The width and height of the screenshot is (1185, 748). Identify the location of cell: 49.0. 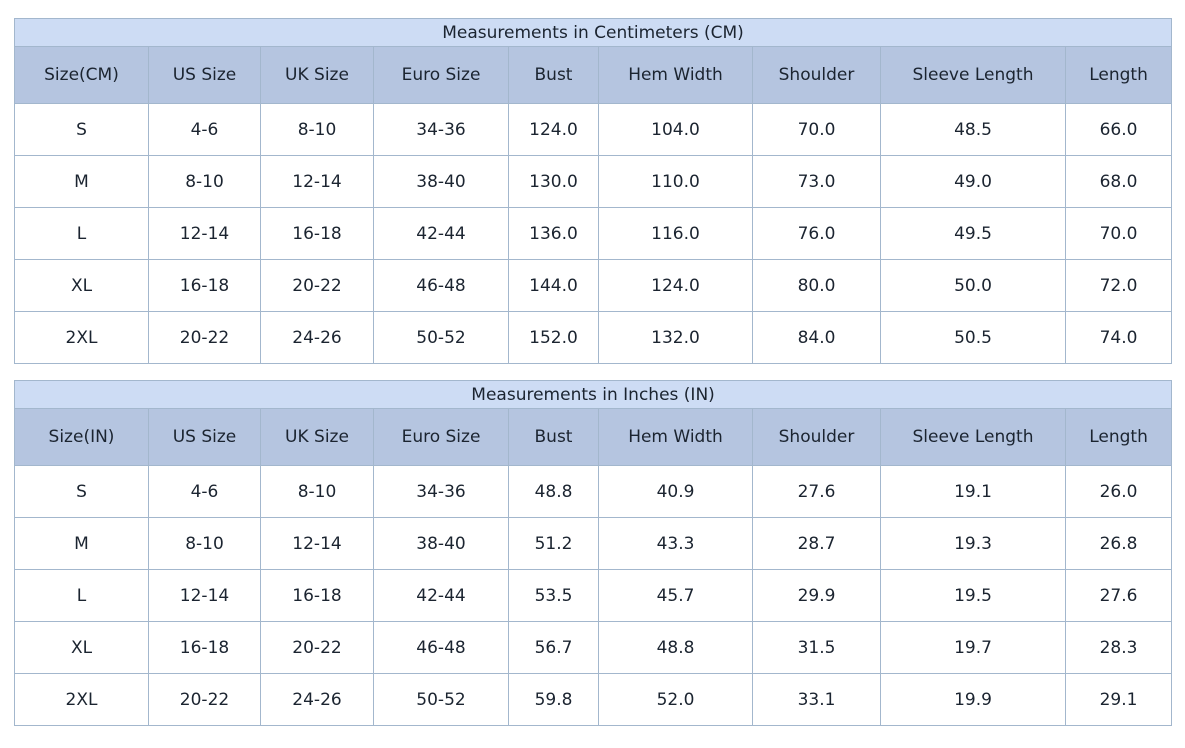
(973, 181).